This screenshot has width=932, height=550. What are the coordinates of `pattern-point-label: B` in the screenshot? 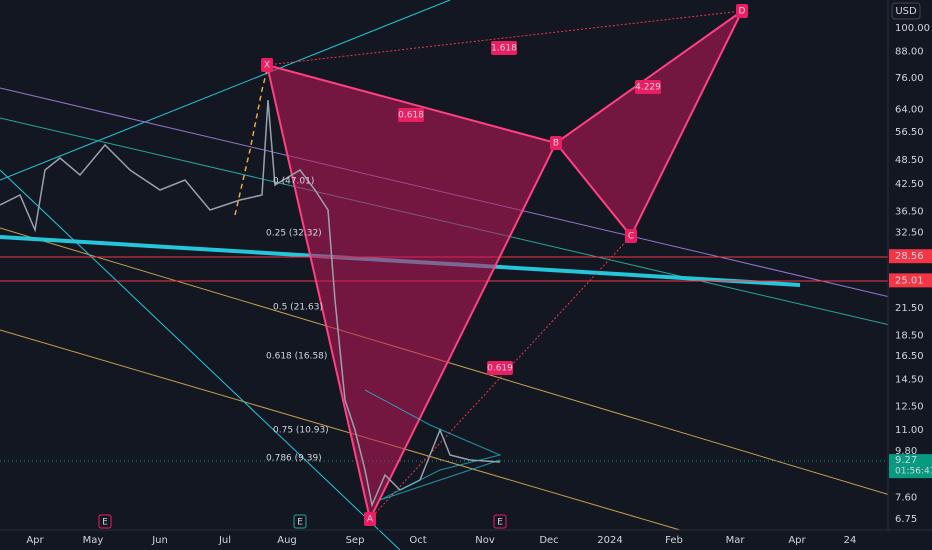 It's located at (556, 144).